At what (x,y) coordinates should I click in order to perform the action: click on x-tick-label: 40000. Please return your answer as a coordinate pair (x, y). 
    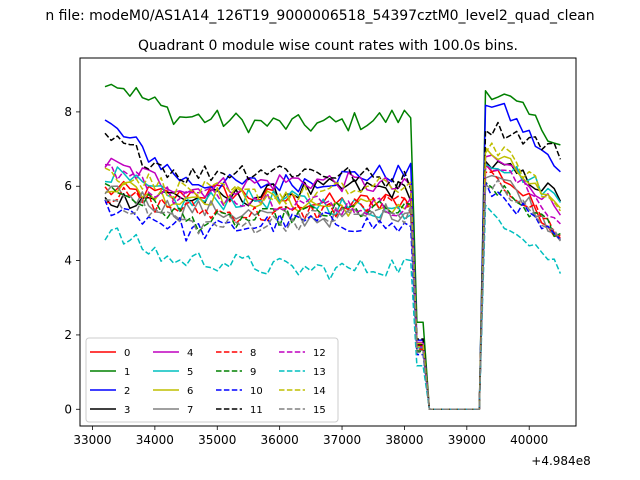
    Looking at the image, I should click on (529, 440).